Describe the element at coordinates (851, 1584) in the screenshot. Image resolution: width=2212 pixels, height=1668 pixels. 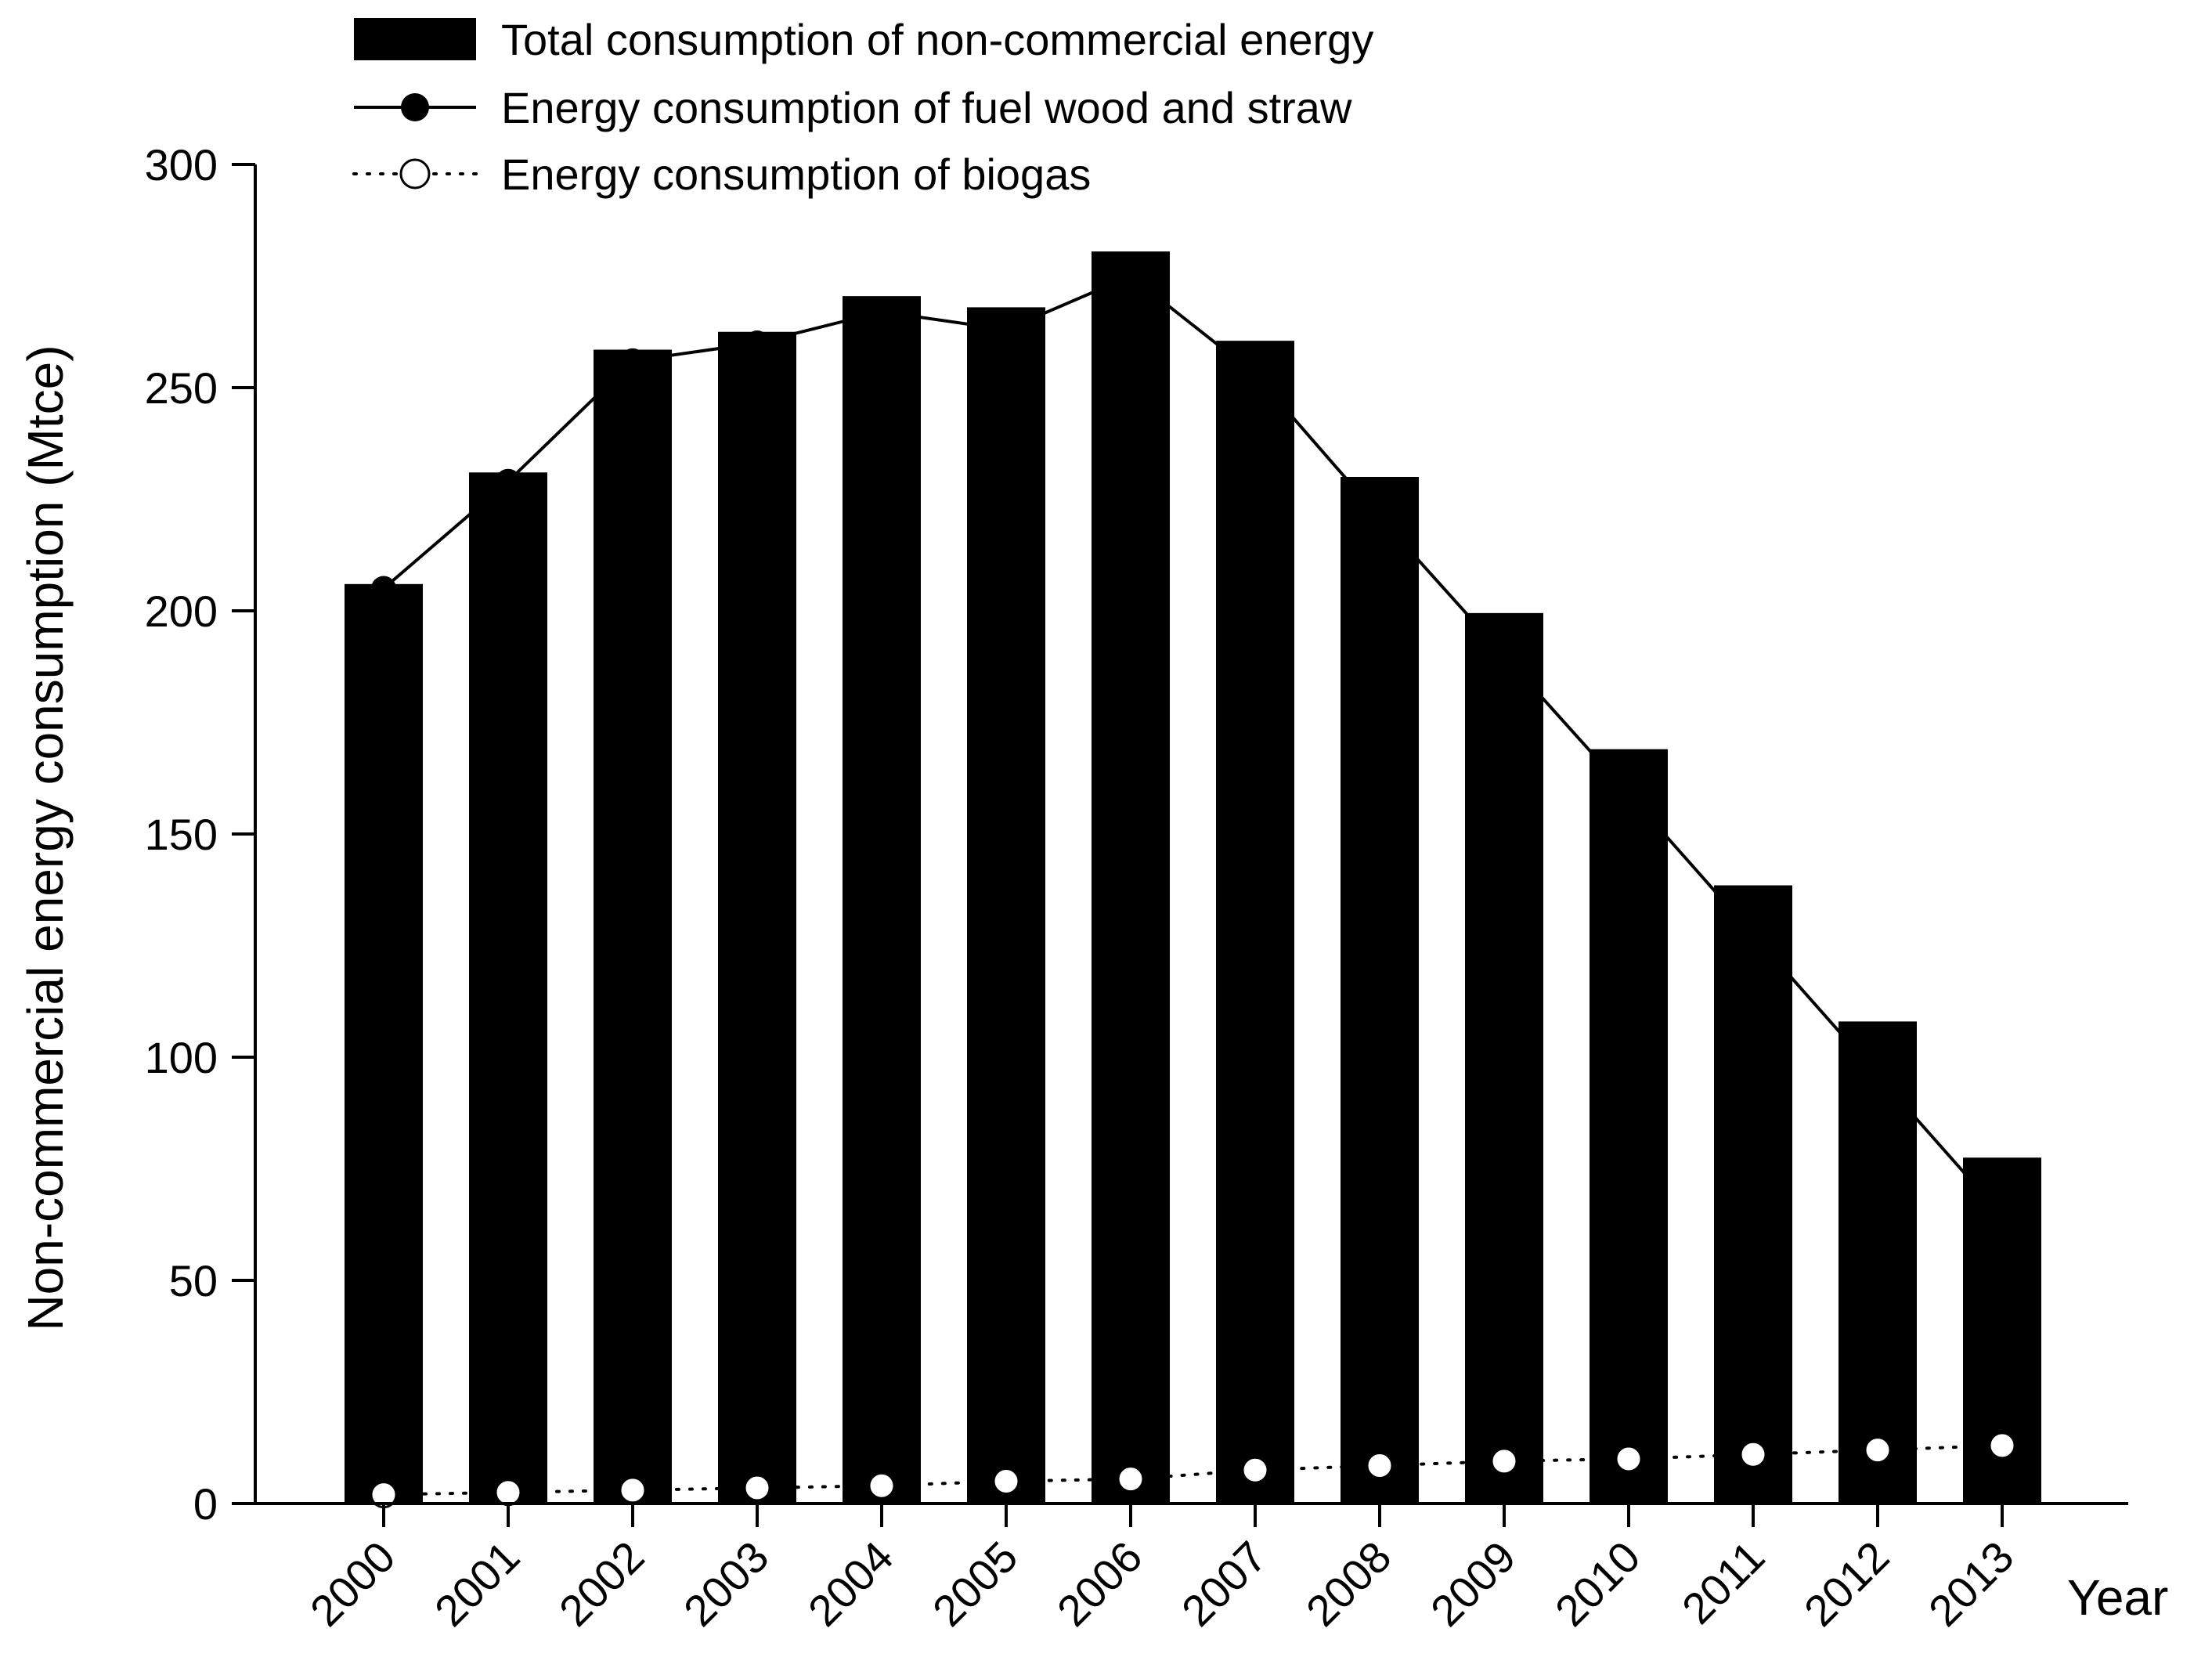
I see `x-tick-label: 2004` at that location.